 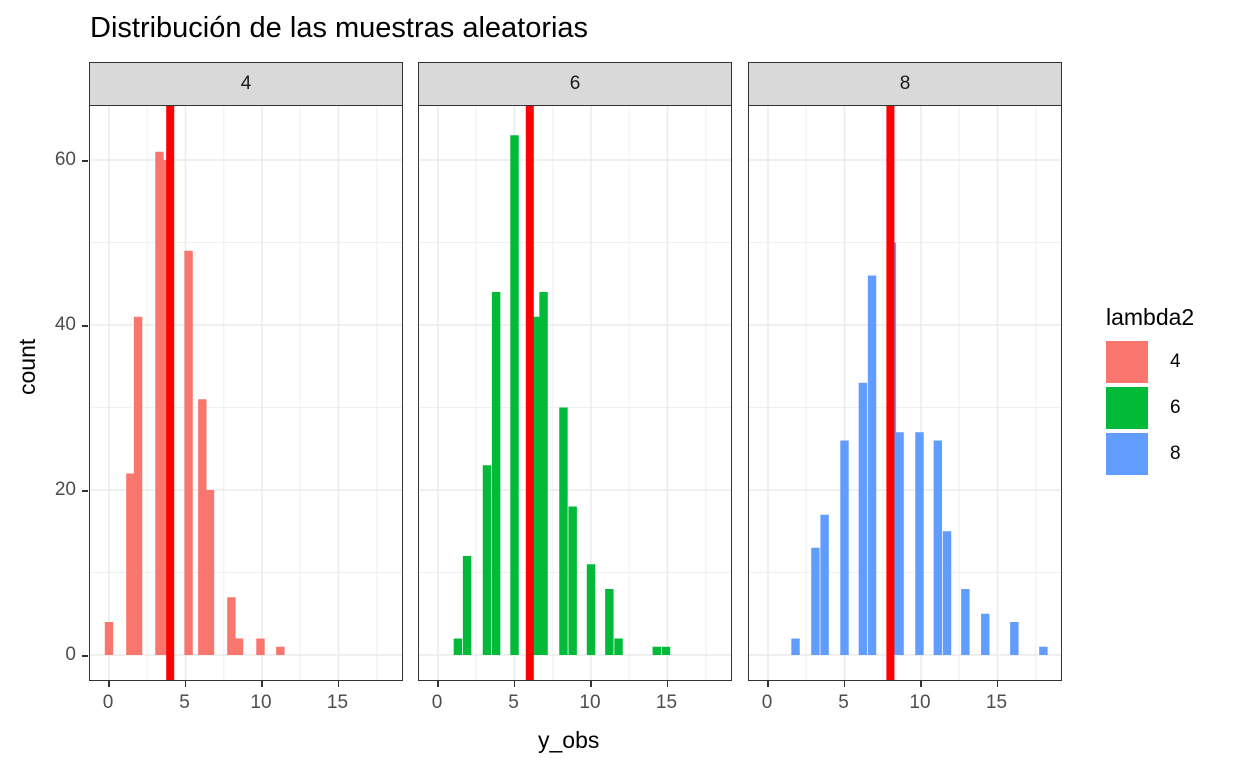 I want to click on y-axis-label: count, so click(x=27, y=366).